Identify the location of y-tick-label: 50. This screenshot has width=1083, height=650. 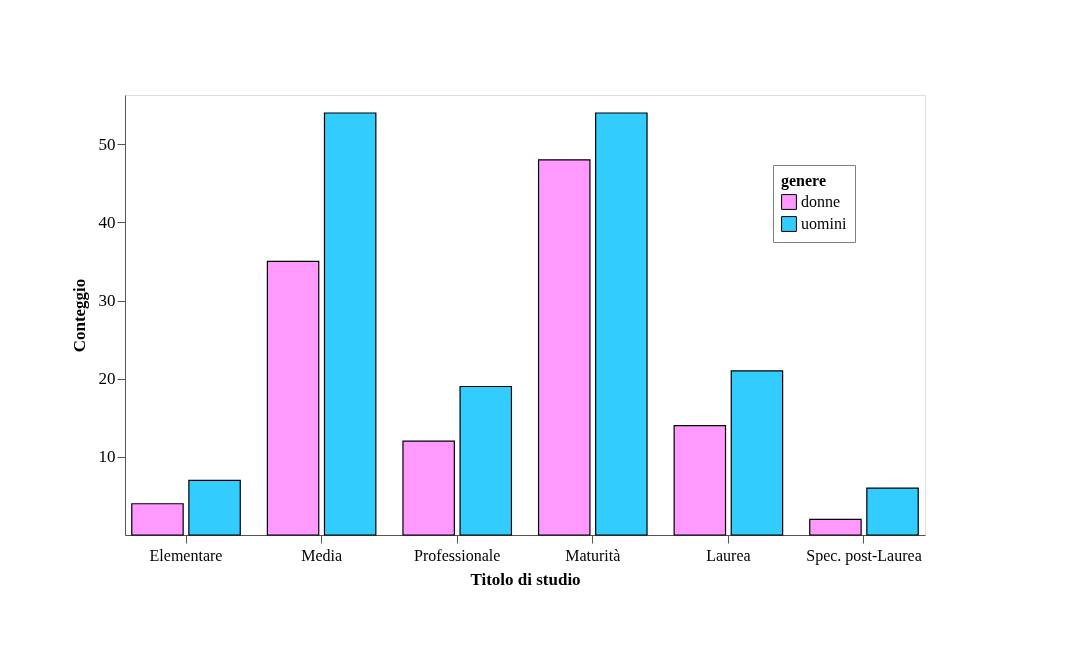
(107, 144).